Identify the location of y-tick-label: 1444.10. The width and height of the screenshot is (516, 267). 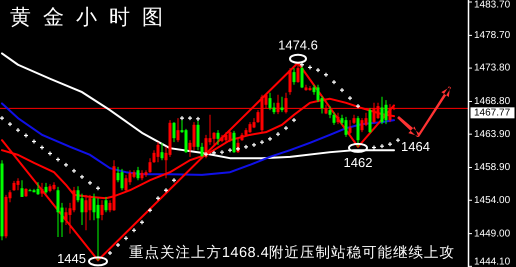
(492, 261).